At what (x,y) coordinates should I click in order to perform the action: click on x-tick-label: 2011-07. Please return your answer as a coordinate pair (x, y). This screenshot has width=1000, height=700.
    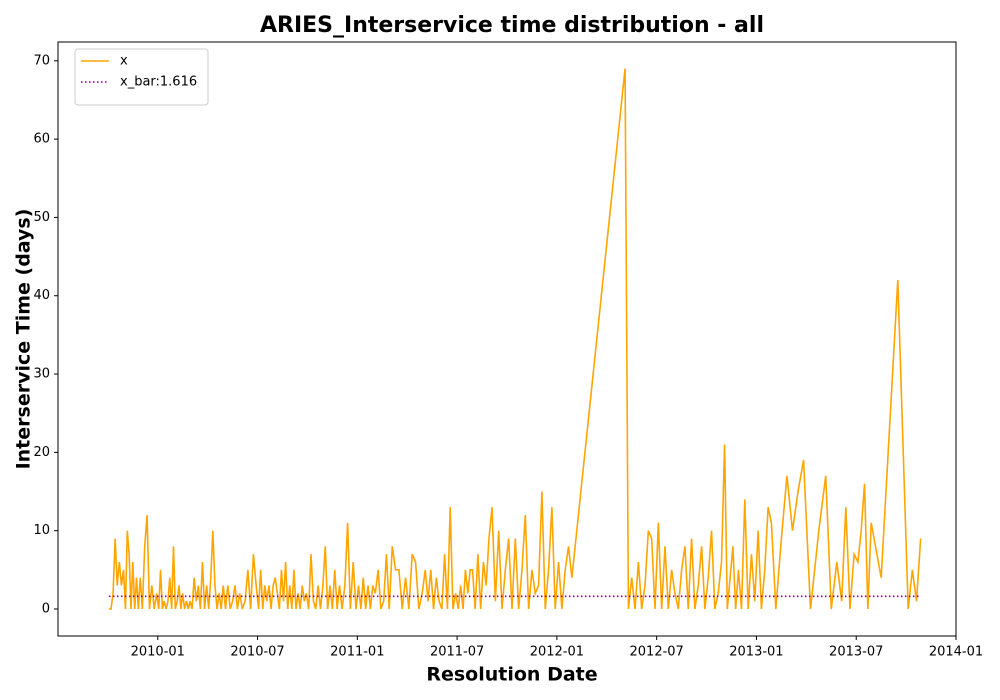
    Looking at the image, I should click on (457, 652).